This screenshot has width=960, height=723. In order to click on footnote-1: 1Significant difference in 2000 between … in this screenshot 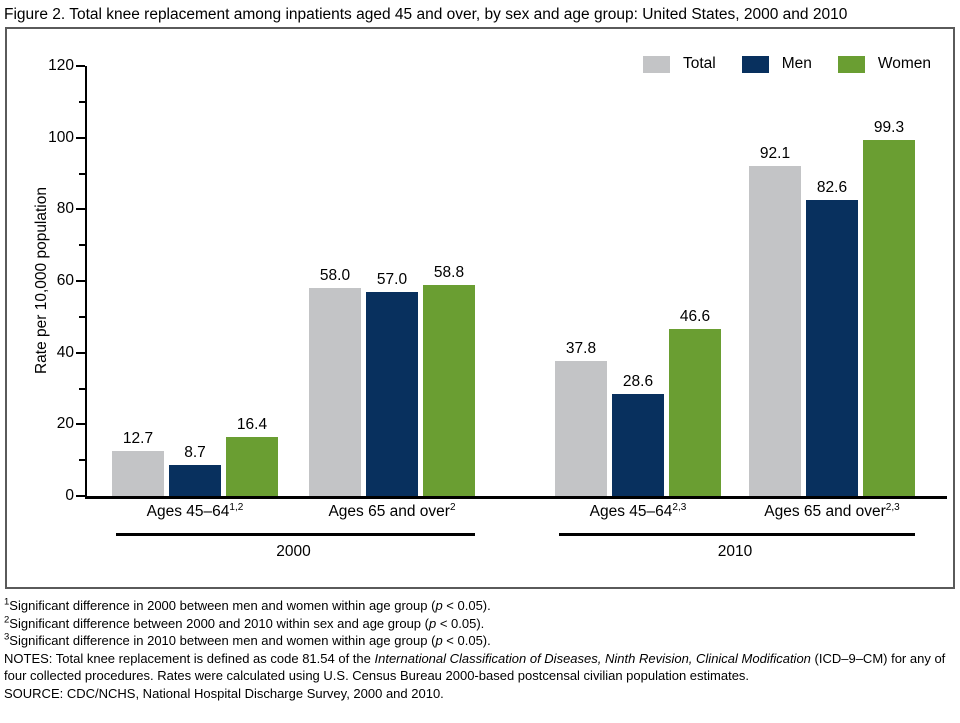, I will do `click(247, 604)`.